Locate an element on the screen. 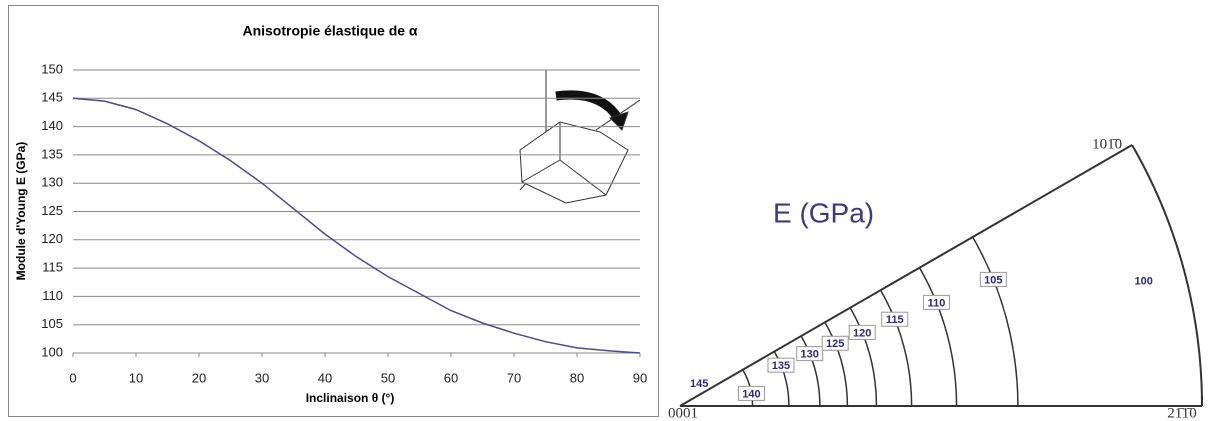 This screenshot has width=1208, height=421. x-tick-label: 40 is located at coordinates (325, 377).